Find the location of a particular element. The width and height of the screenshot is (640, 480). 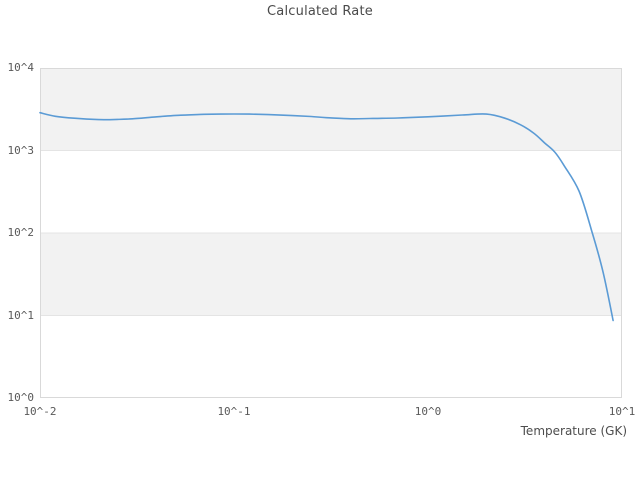

y-tick-label: 10^4 is located at coordinates (21, 67).